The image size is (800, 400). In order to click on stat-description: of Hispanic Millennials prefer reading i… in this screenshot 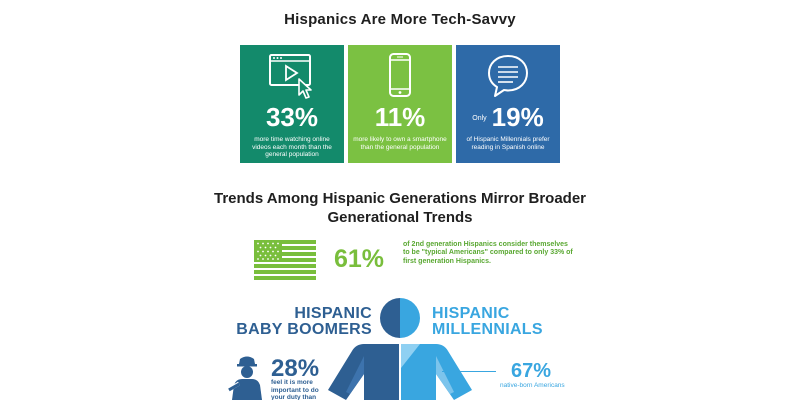, I will do `click(508, 143)`.